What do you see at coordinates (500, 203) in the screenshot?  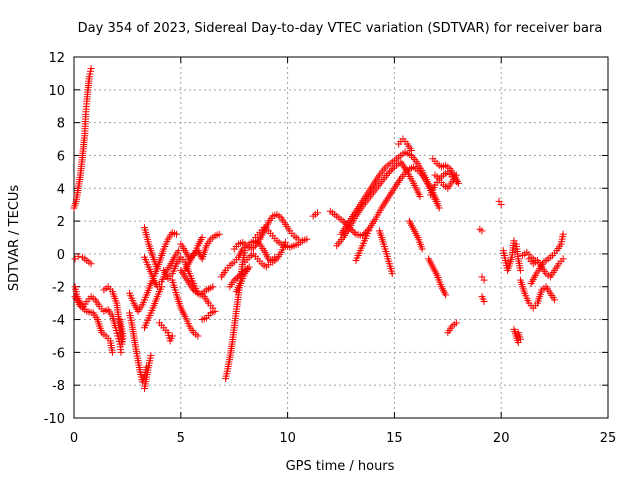 I see `series-after-i` at bounding box center [500, 203].